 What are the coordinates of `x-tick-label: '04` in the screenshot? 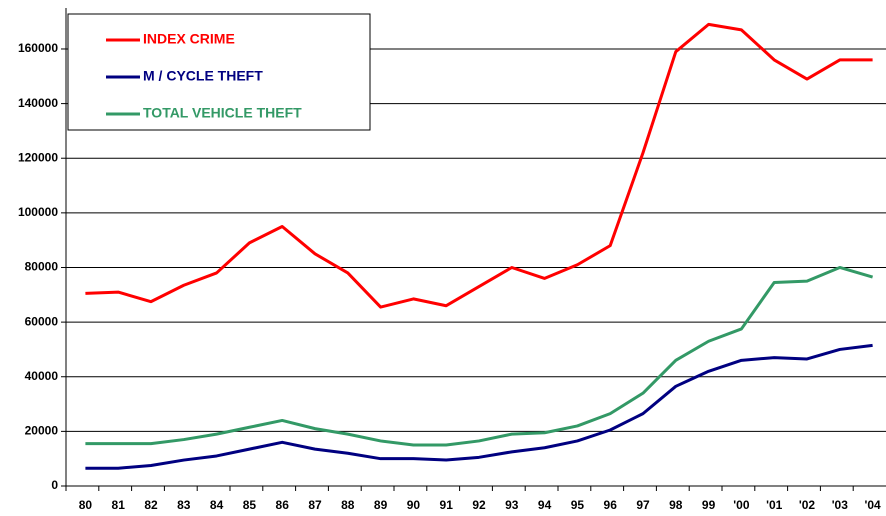 It's located at (872, 505).